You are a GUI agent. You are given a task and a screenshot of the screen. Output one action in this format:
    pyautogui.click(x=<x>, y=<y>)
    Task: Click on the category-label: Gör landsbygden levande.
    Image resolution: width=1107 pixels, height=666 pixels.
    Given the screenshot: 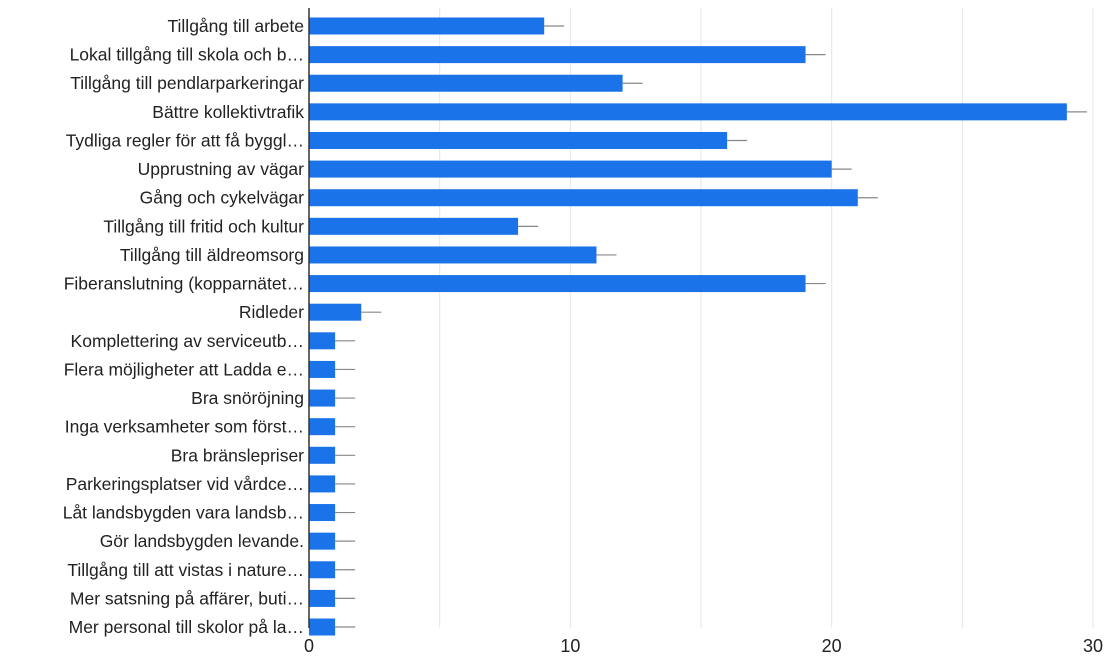 What is the action you would take?
    pyautogui.click(x=202, y=541)
    